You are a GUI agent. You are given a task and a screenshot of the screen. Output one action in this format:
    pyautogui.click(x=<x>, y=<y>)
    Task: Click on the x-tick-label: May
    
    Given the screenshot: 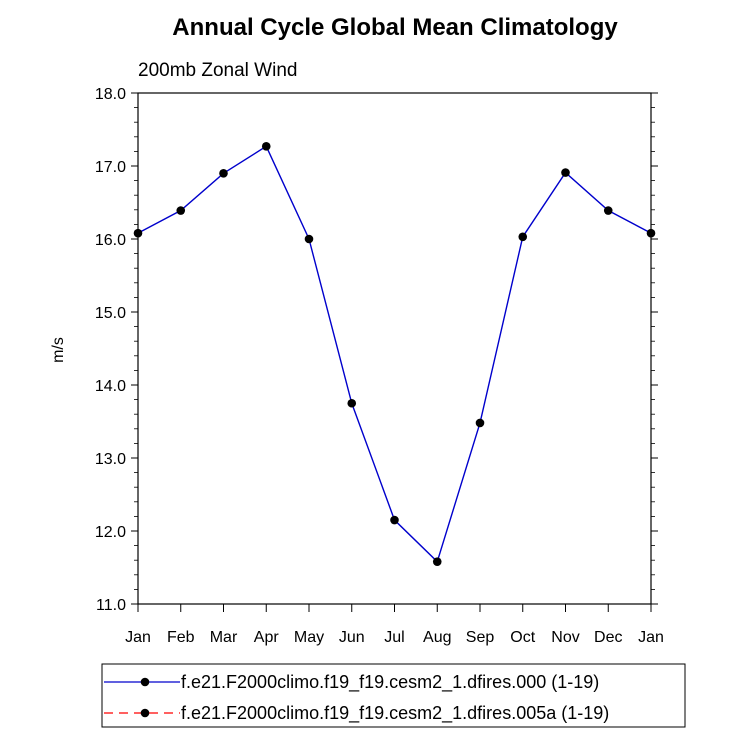 What is the action you would take?
    pyautogui.click(x=309, y=637)
    